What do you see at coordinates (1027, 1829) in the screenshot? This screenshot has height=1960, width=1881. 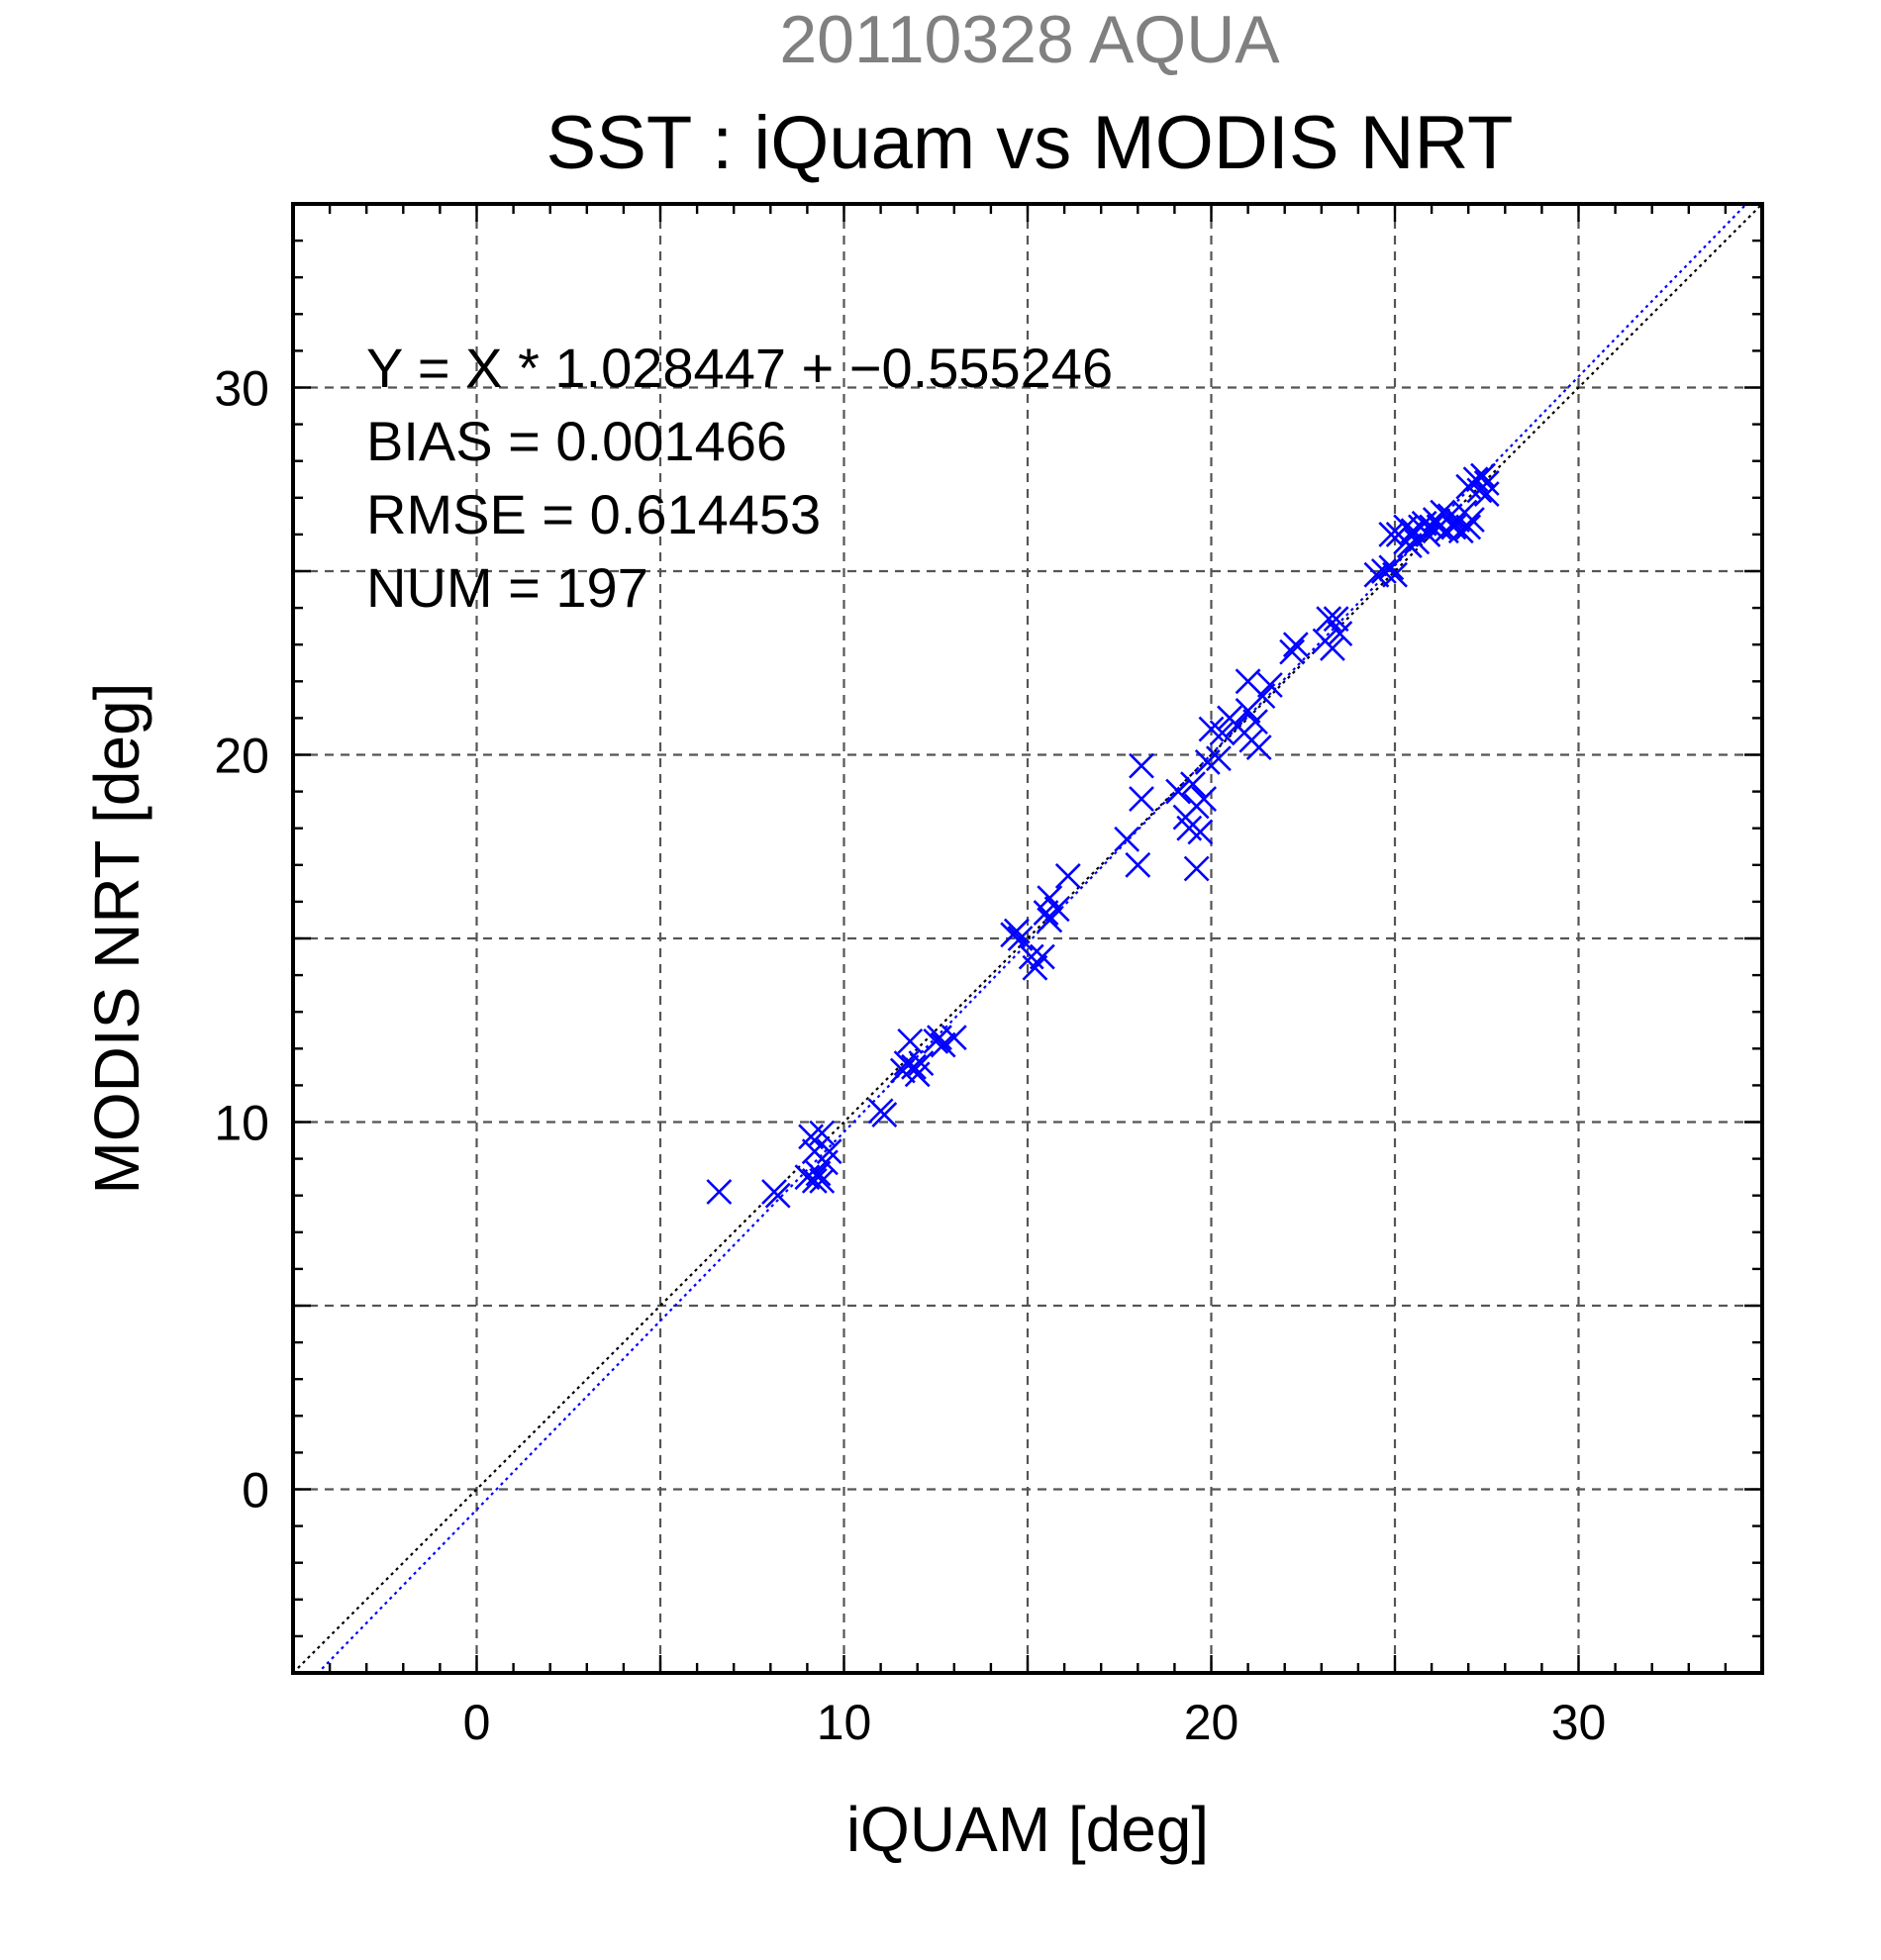 I see `x-axis-label: iQUAM [deg]` at bounding box center [1027, 1829].